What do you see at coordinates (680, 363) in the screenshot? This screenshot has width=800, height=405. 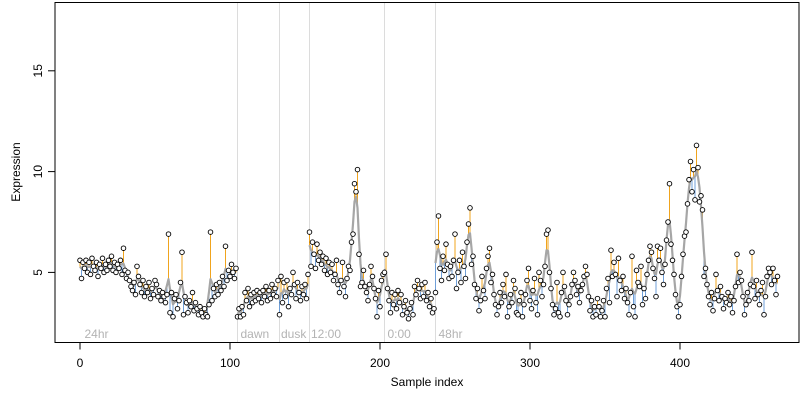 I see `x-tick-label: 400` at bounding box center [680, 363].